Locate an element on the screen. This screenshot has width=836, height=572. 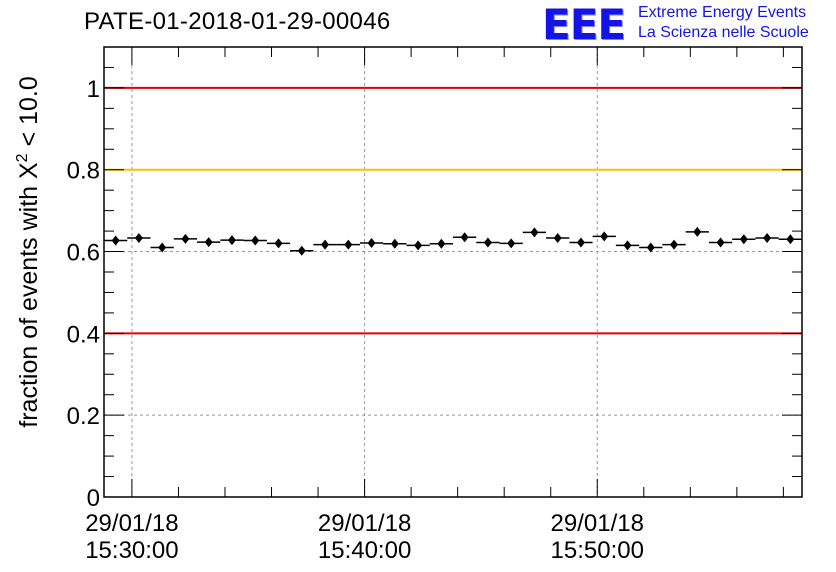
y-tick-label: 0.6 is located at coordinates (83, 253).